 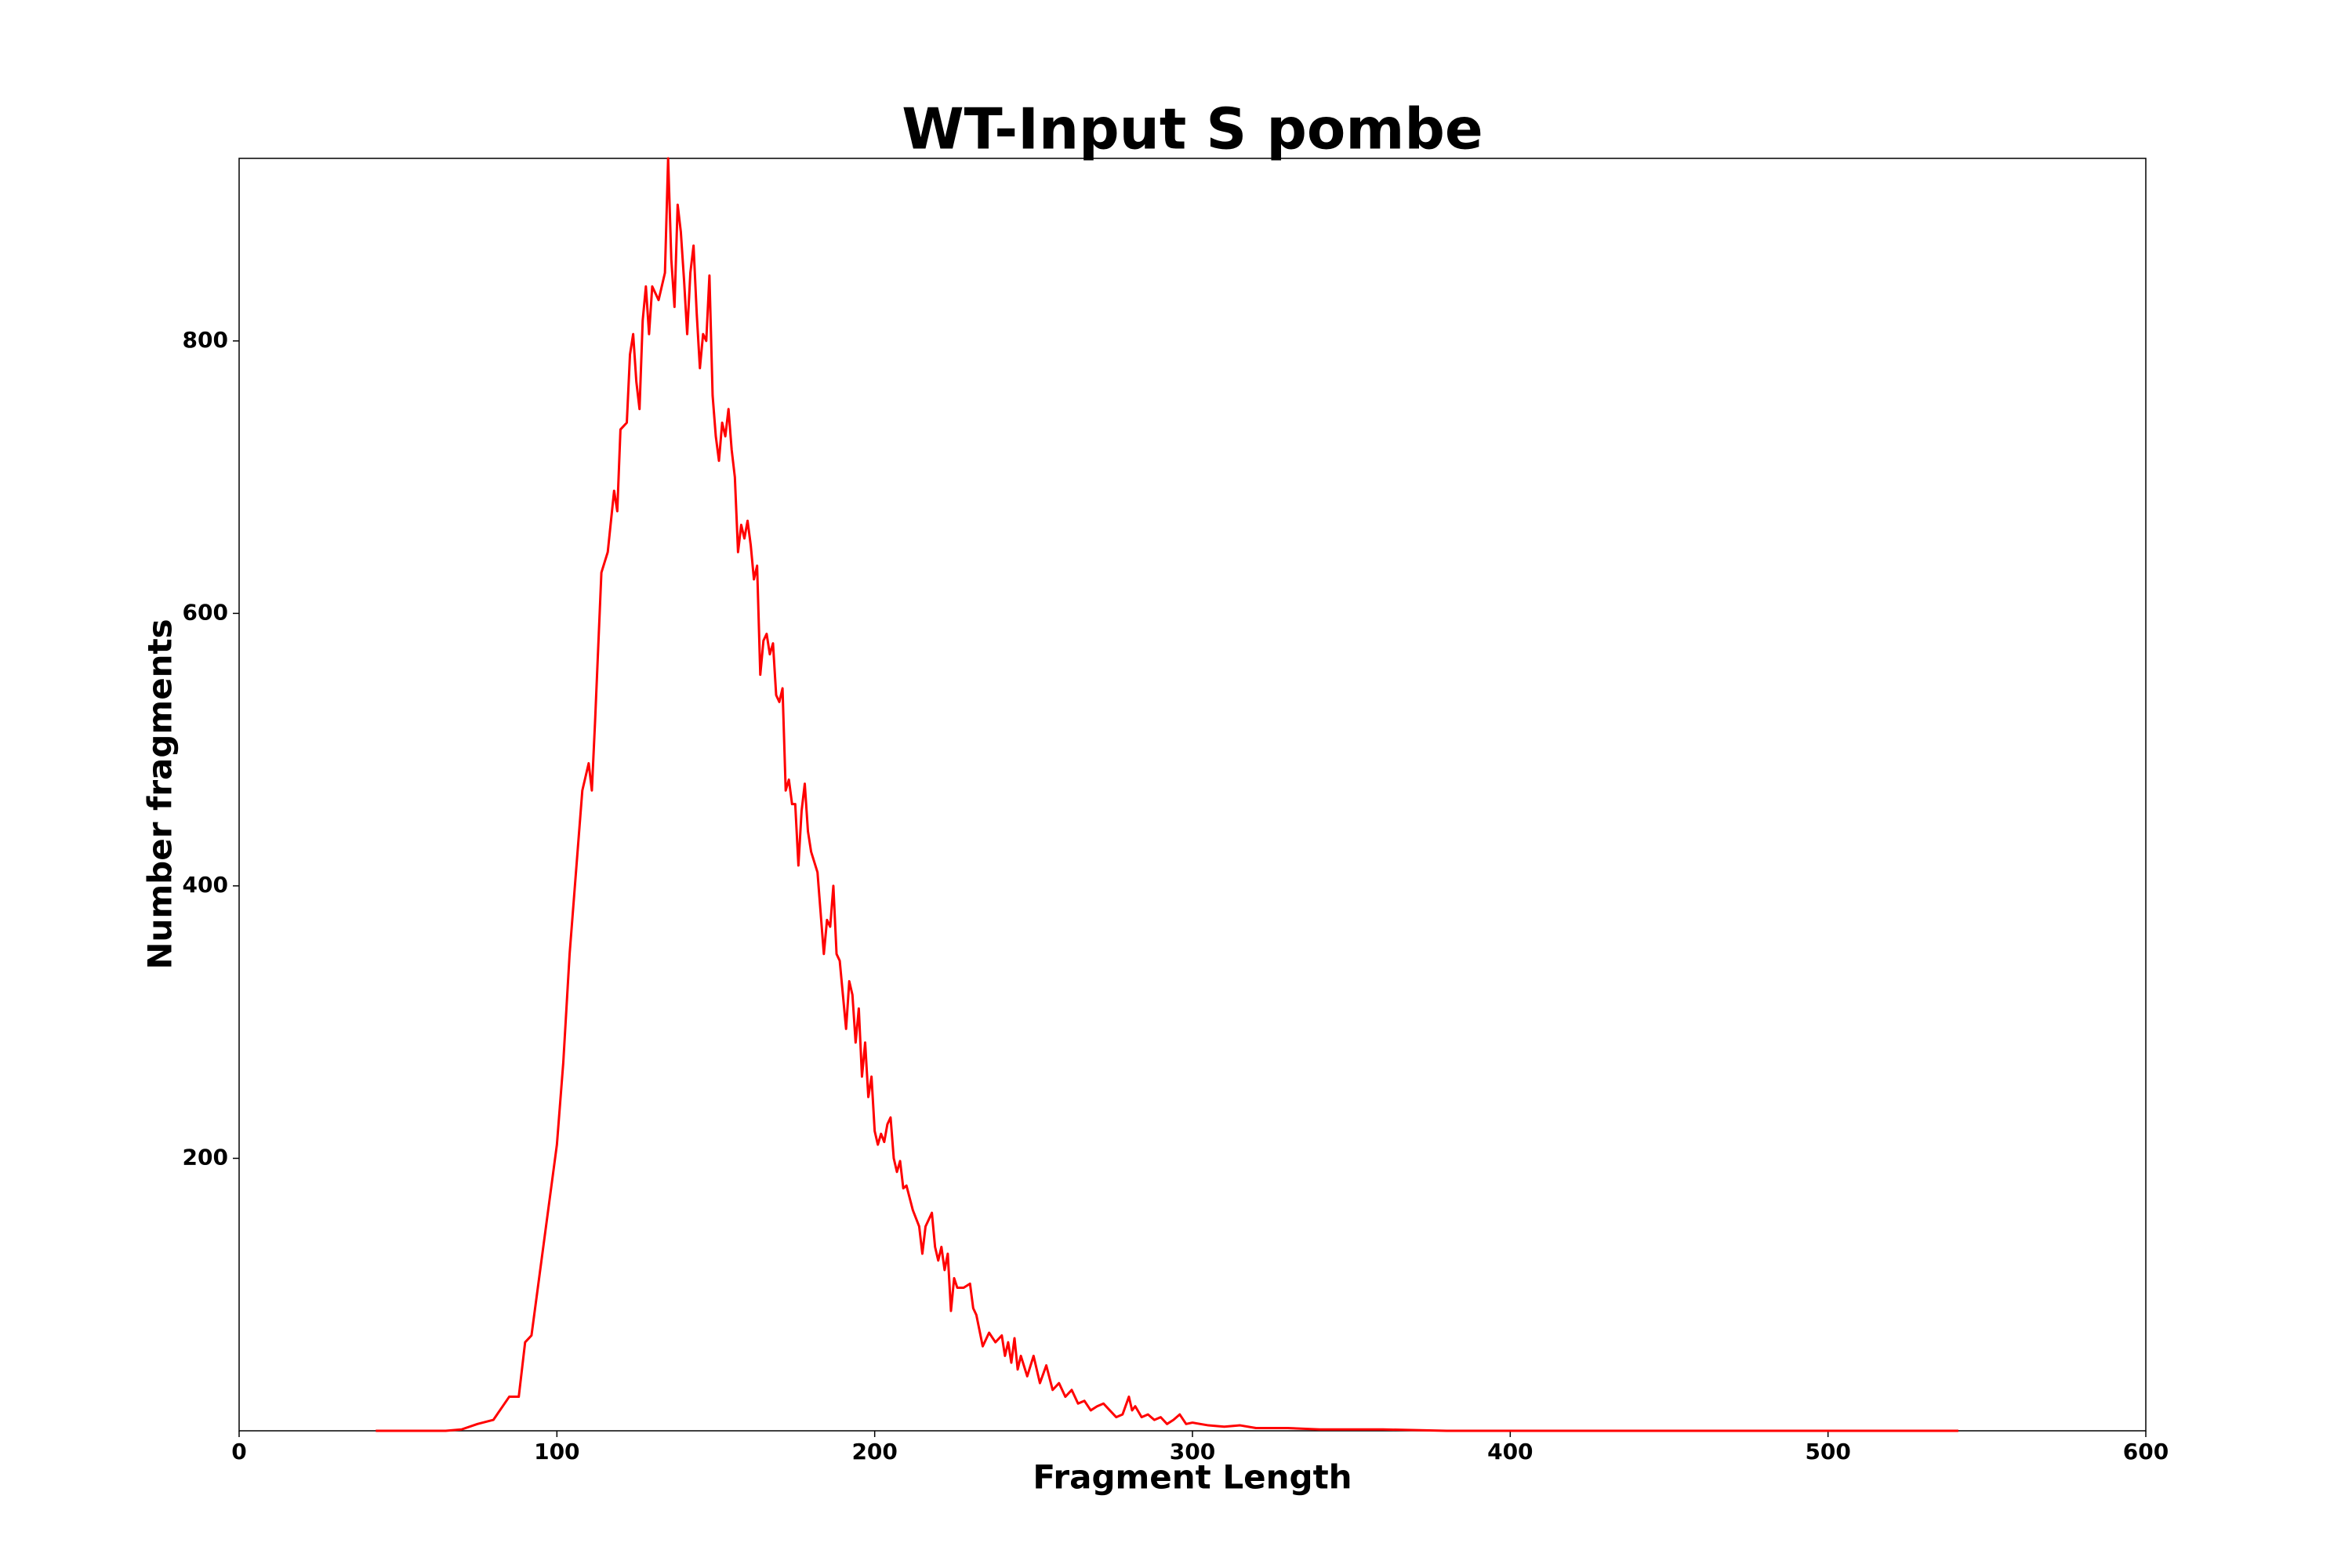 I want to click on y-tick-label: 800, so click(x=205, y=340).